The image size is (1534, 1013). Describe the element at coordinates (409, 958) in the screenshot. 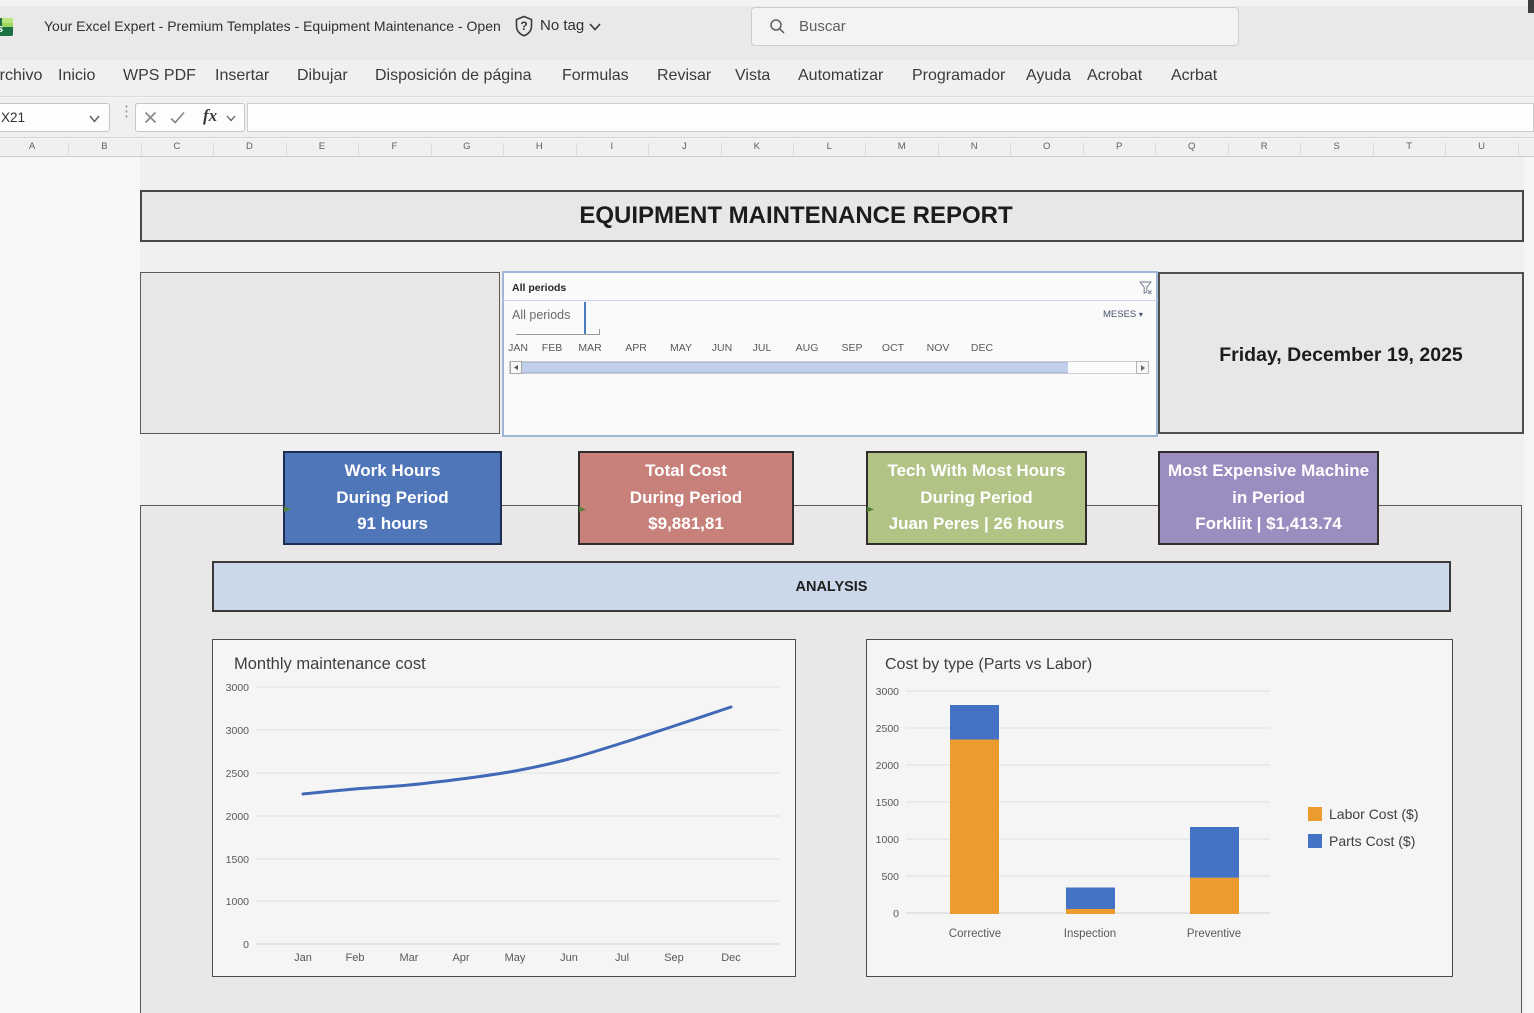

I see `svg-text: Mar` at that location.